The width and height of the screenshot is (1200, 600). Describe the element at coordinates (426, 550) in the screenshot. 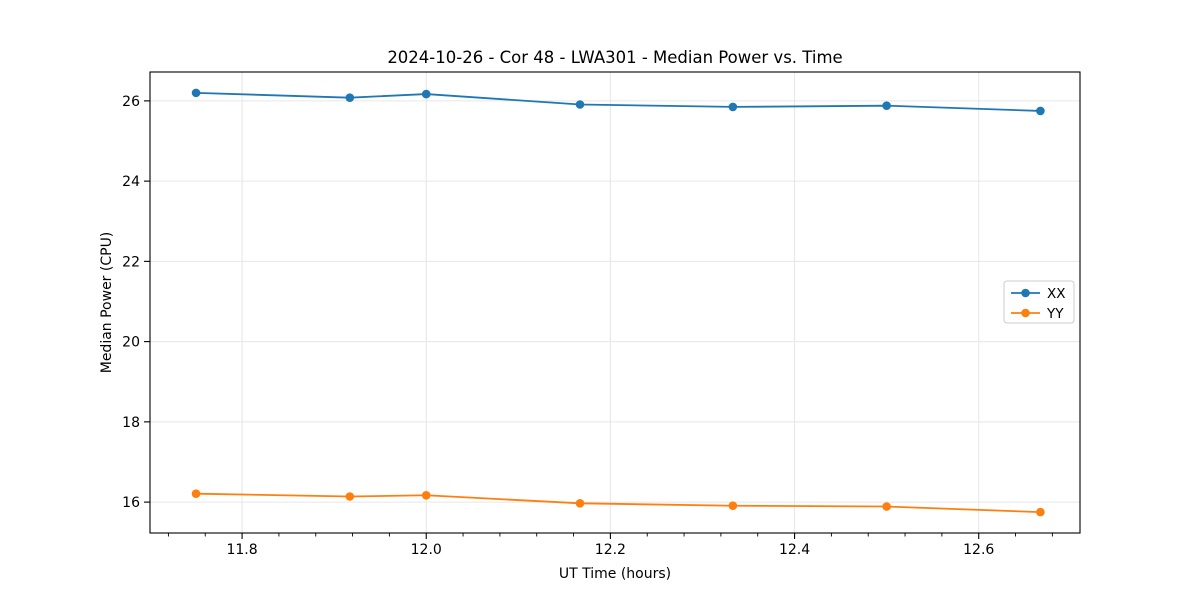

I see `x-tick-label: 12.0` at that location.